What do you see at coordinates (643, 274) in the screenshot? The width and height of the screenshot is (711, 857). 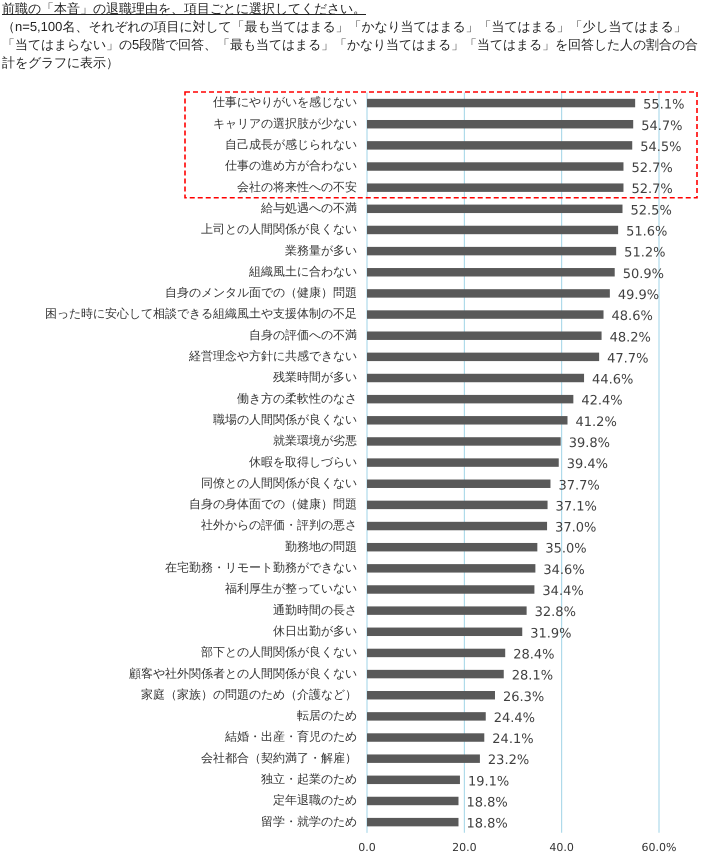 I see `data-label: 50.9%` at bounding box center [643, 274].